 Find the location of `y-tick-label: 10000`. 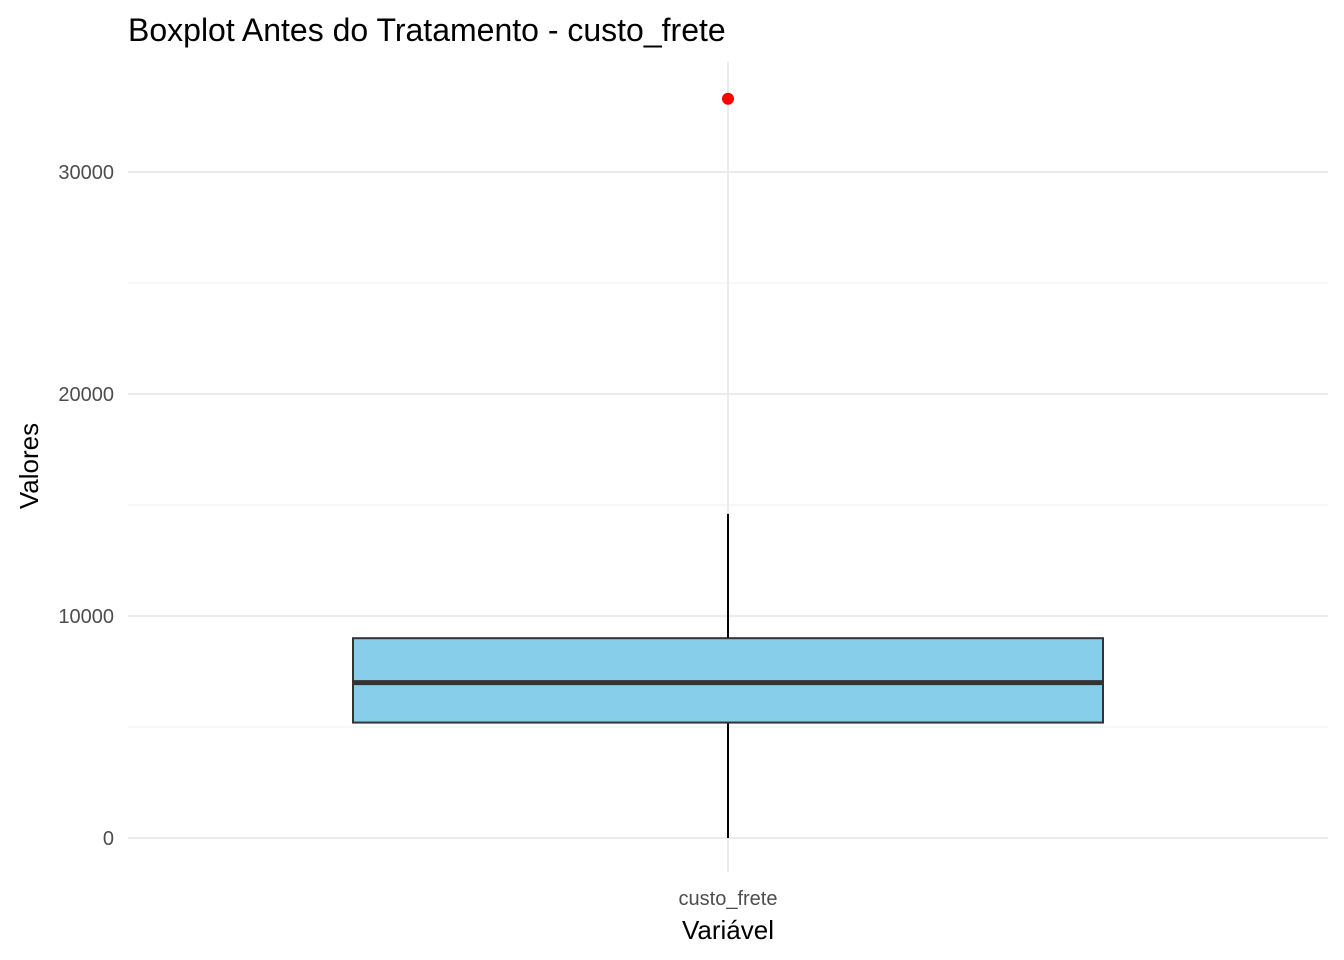

y-tick-label: 10000 is located at coordinates (86, 617).